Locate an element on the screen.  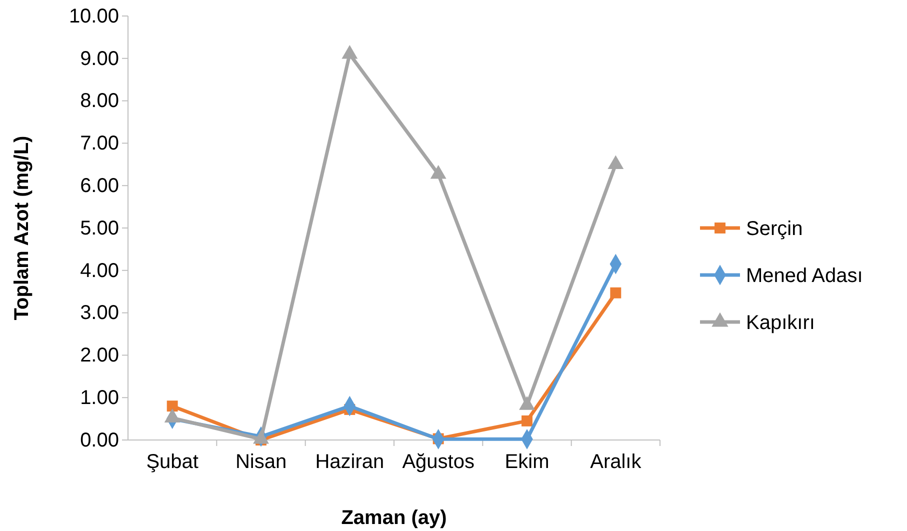
x-tick-label: Aralık is located at coordinates (616, 462).